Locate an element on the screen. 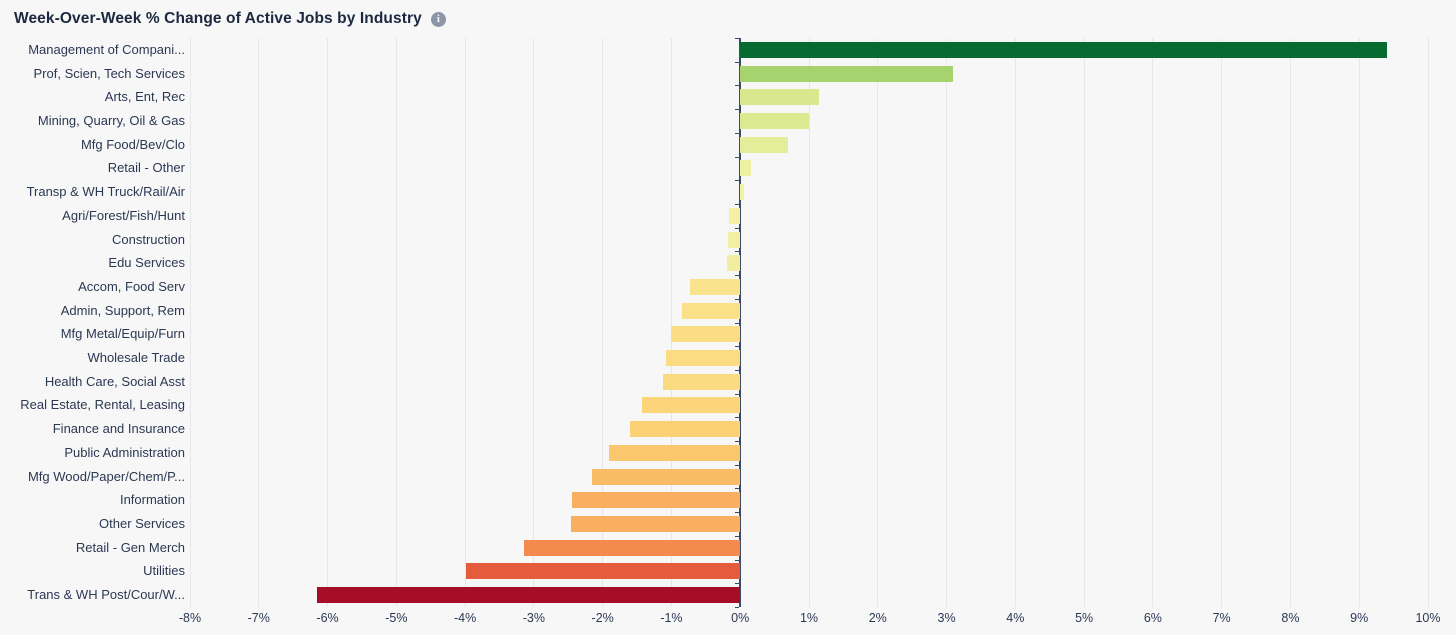 This screenshot has width=1456, height=635. bar-management-of-compani is located at coordinates (1063, 49).